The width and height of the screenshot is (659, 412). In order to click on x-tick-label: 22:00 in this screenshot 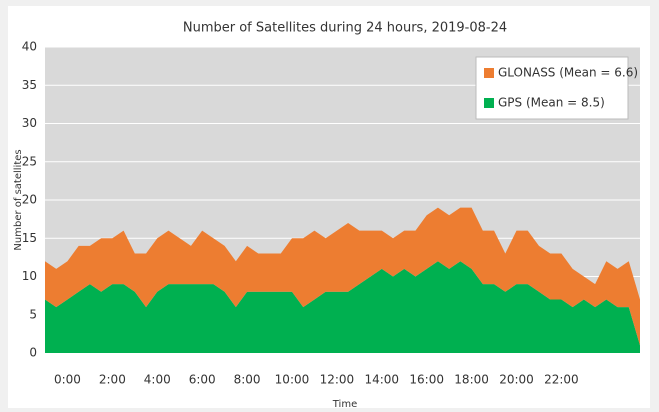, I will do `click(561, 380)`.